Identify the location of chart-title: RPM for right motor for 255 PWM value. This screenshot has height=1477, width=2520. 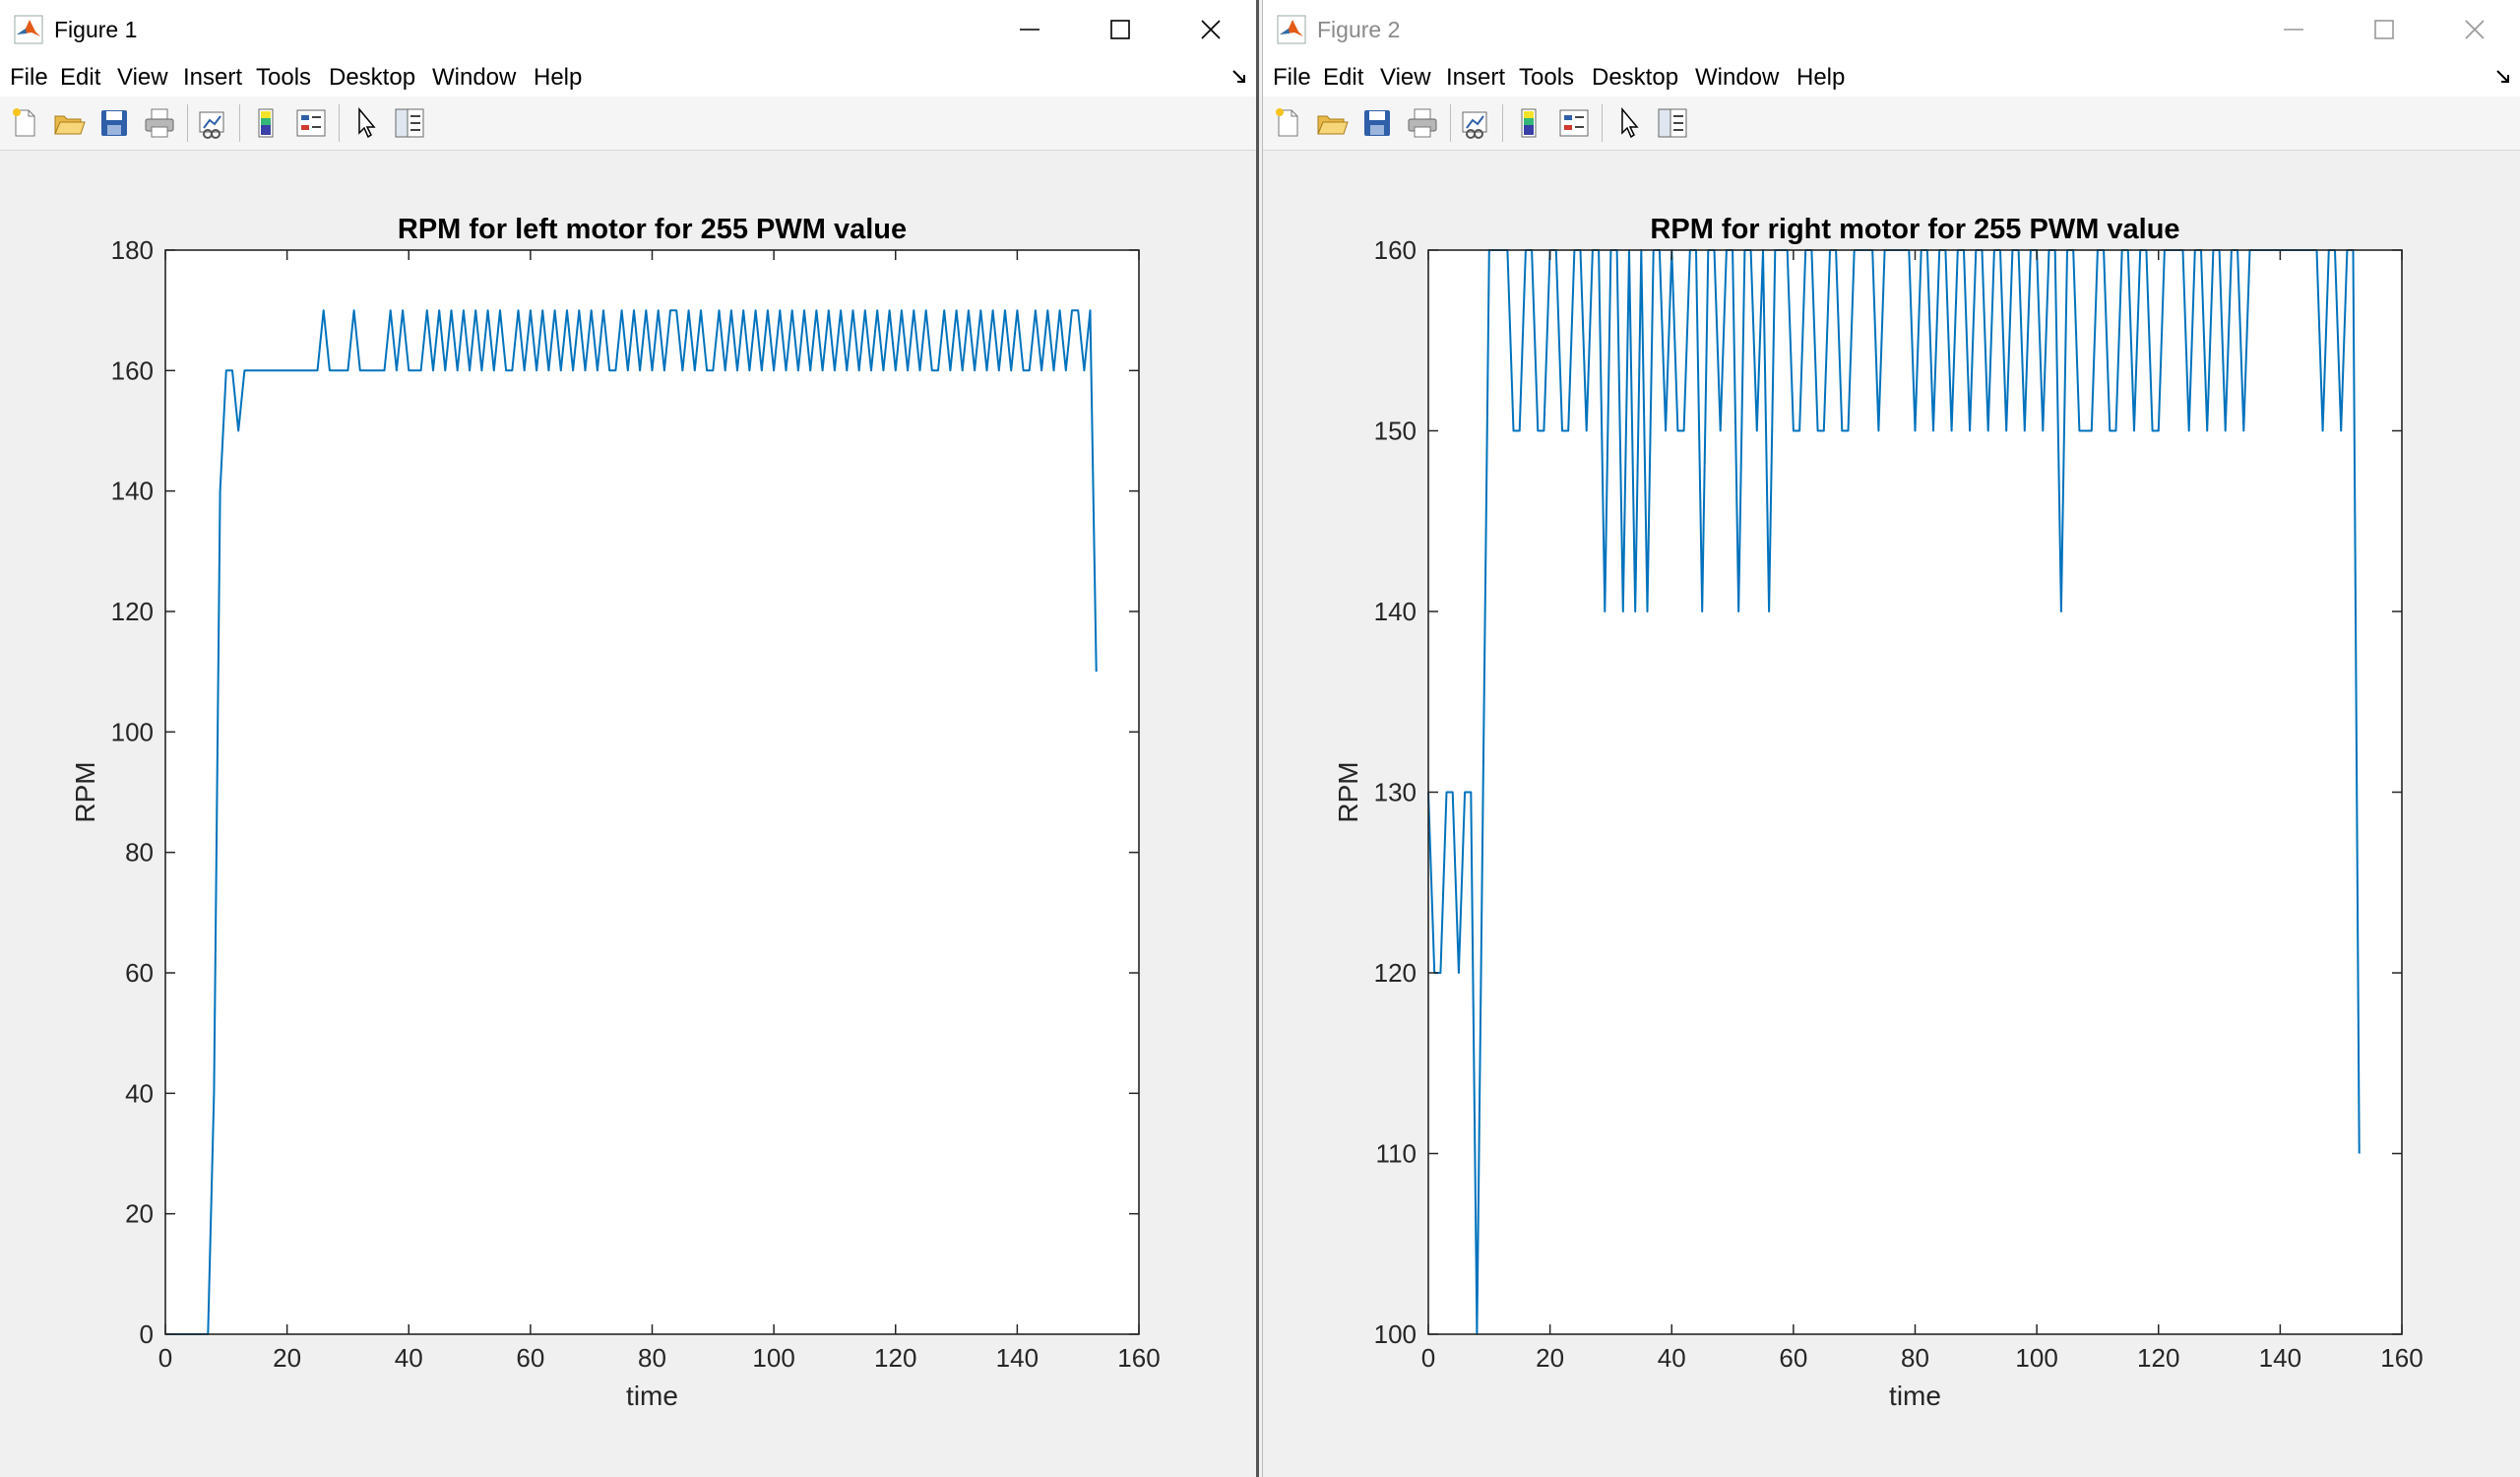
(1914, 230).